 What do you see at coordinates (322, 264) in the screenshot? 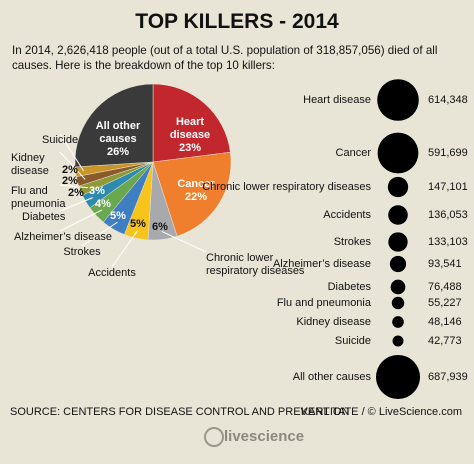
I see `row-label: Alzheimer’s disease` at bounding box center [322, 264].